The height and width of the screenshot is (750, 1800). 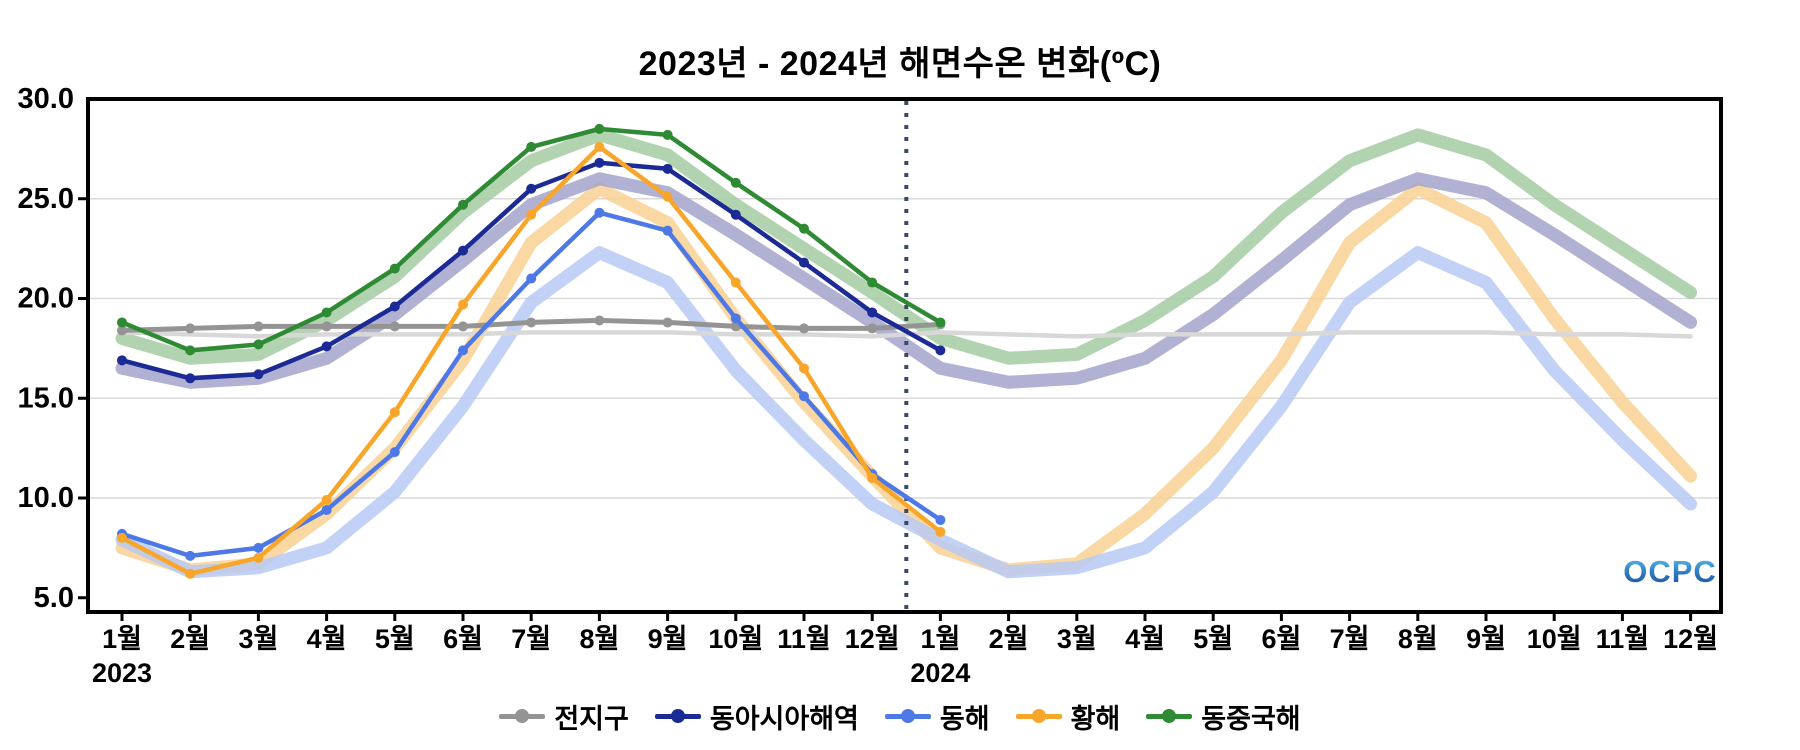 I want to click on y-axis-label: 20.0, so click(x=46, y=299).